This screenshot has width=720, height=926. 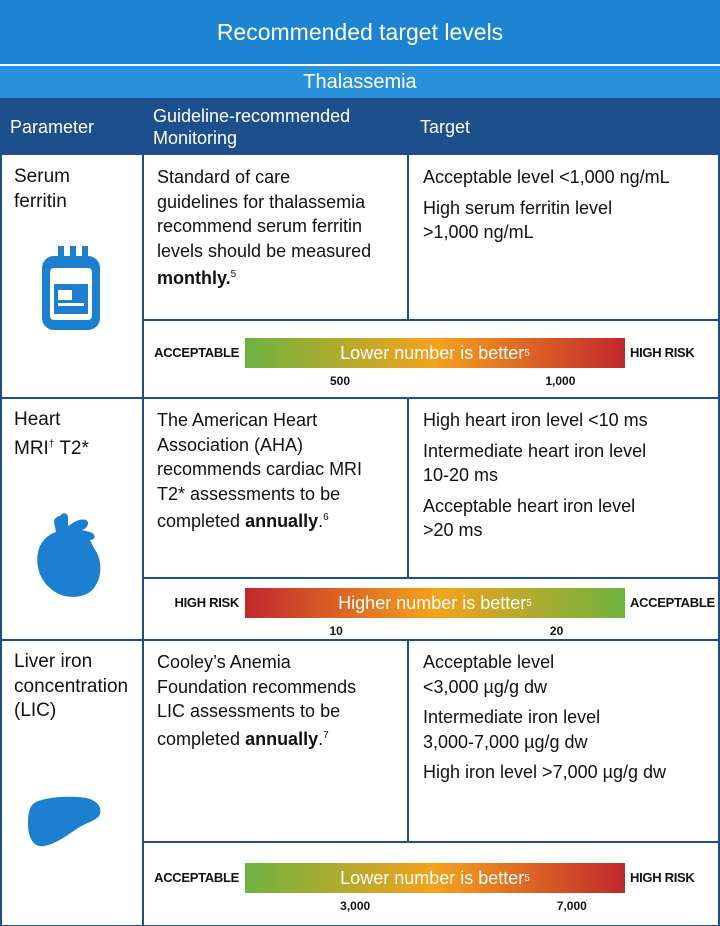 What do you see at coordinates (512, 717) in the screenshot?
I see `text-line: Intermediate iron level` at bounding box center [512, 717].